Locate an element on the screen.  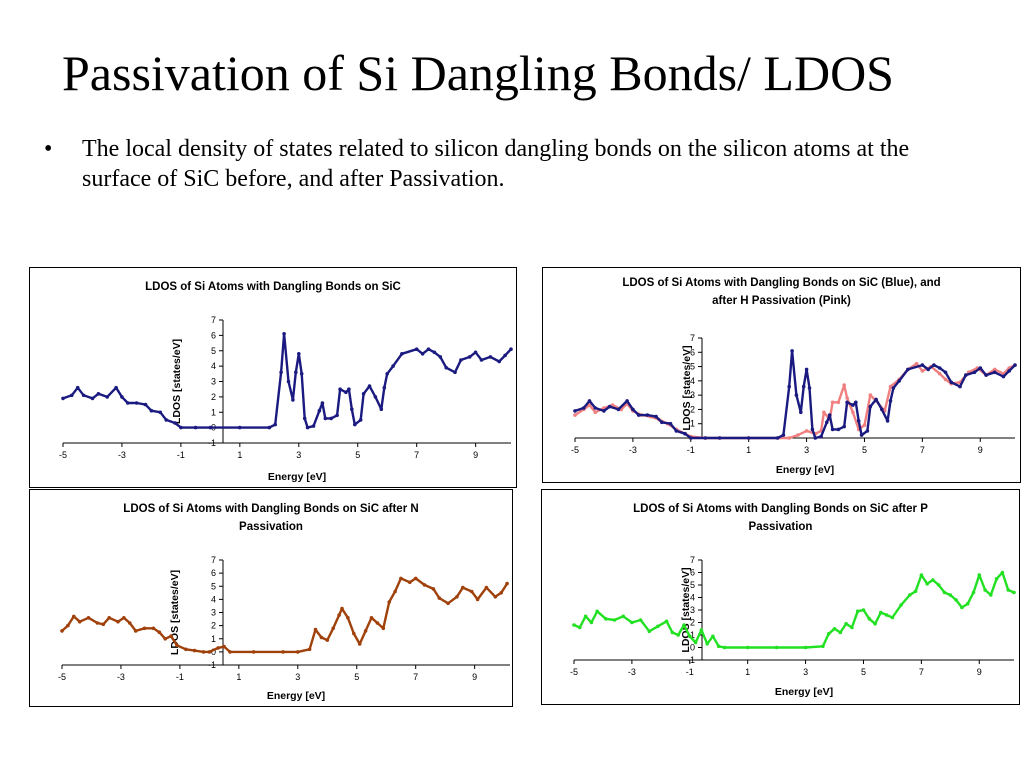
x-tick-label: 3 is located at coordinates (297, 677).